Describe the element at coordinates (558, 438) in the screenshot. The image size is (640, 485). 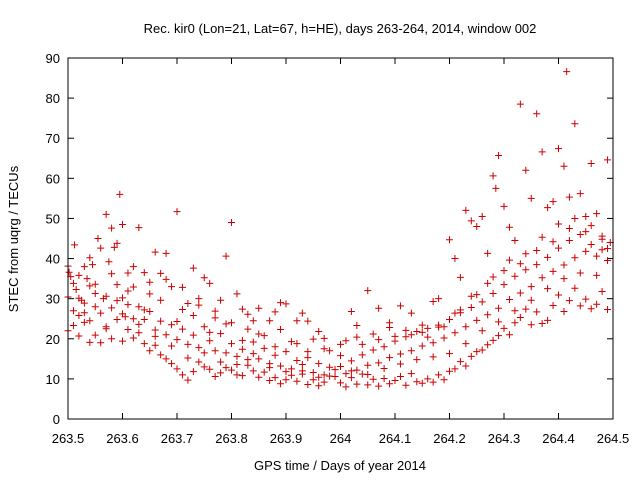
I see `x-tick-label: 264.4` at that location.